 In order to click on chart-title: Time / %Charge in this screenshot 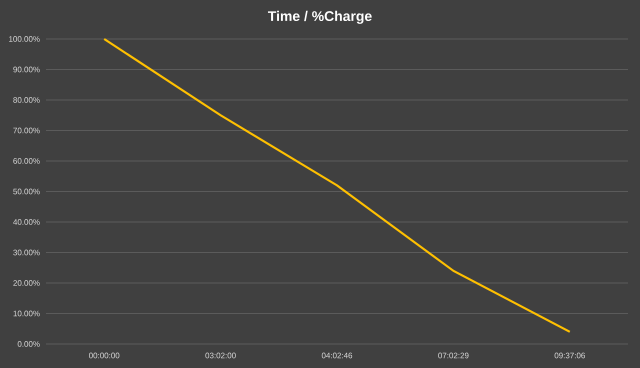, I will do `click(320, 17)`.